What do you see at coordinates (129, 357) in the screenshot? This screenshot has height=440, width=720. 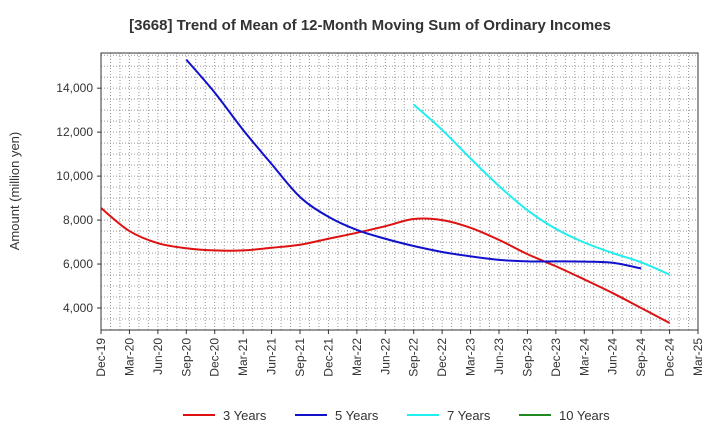 I see `x-tick-label: Mar-20` at bounding box center [129, 357].